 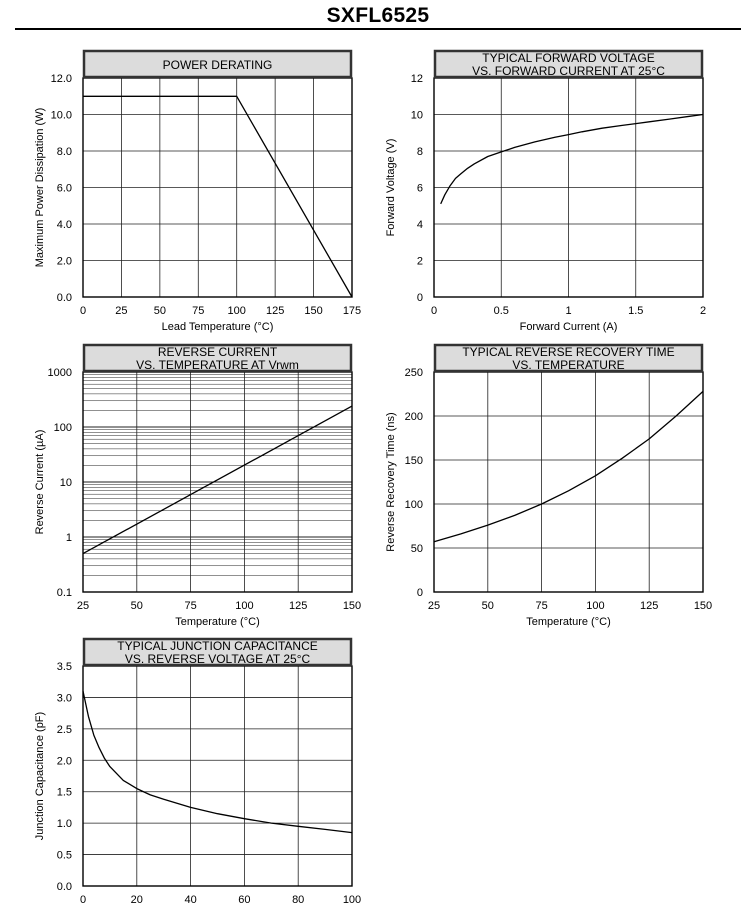 What do you see at coordinates (64, 152) in the screenshot?
I see `y-tick-label: 8.0` at bounding box center [64, 152].